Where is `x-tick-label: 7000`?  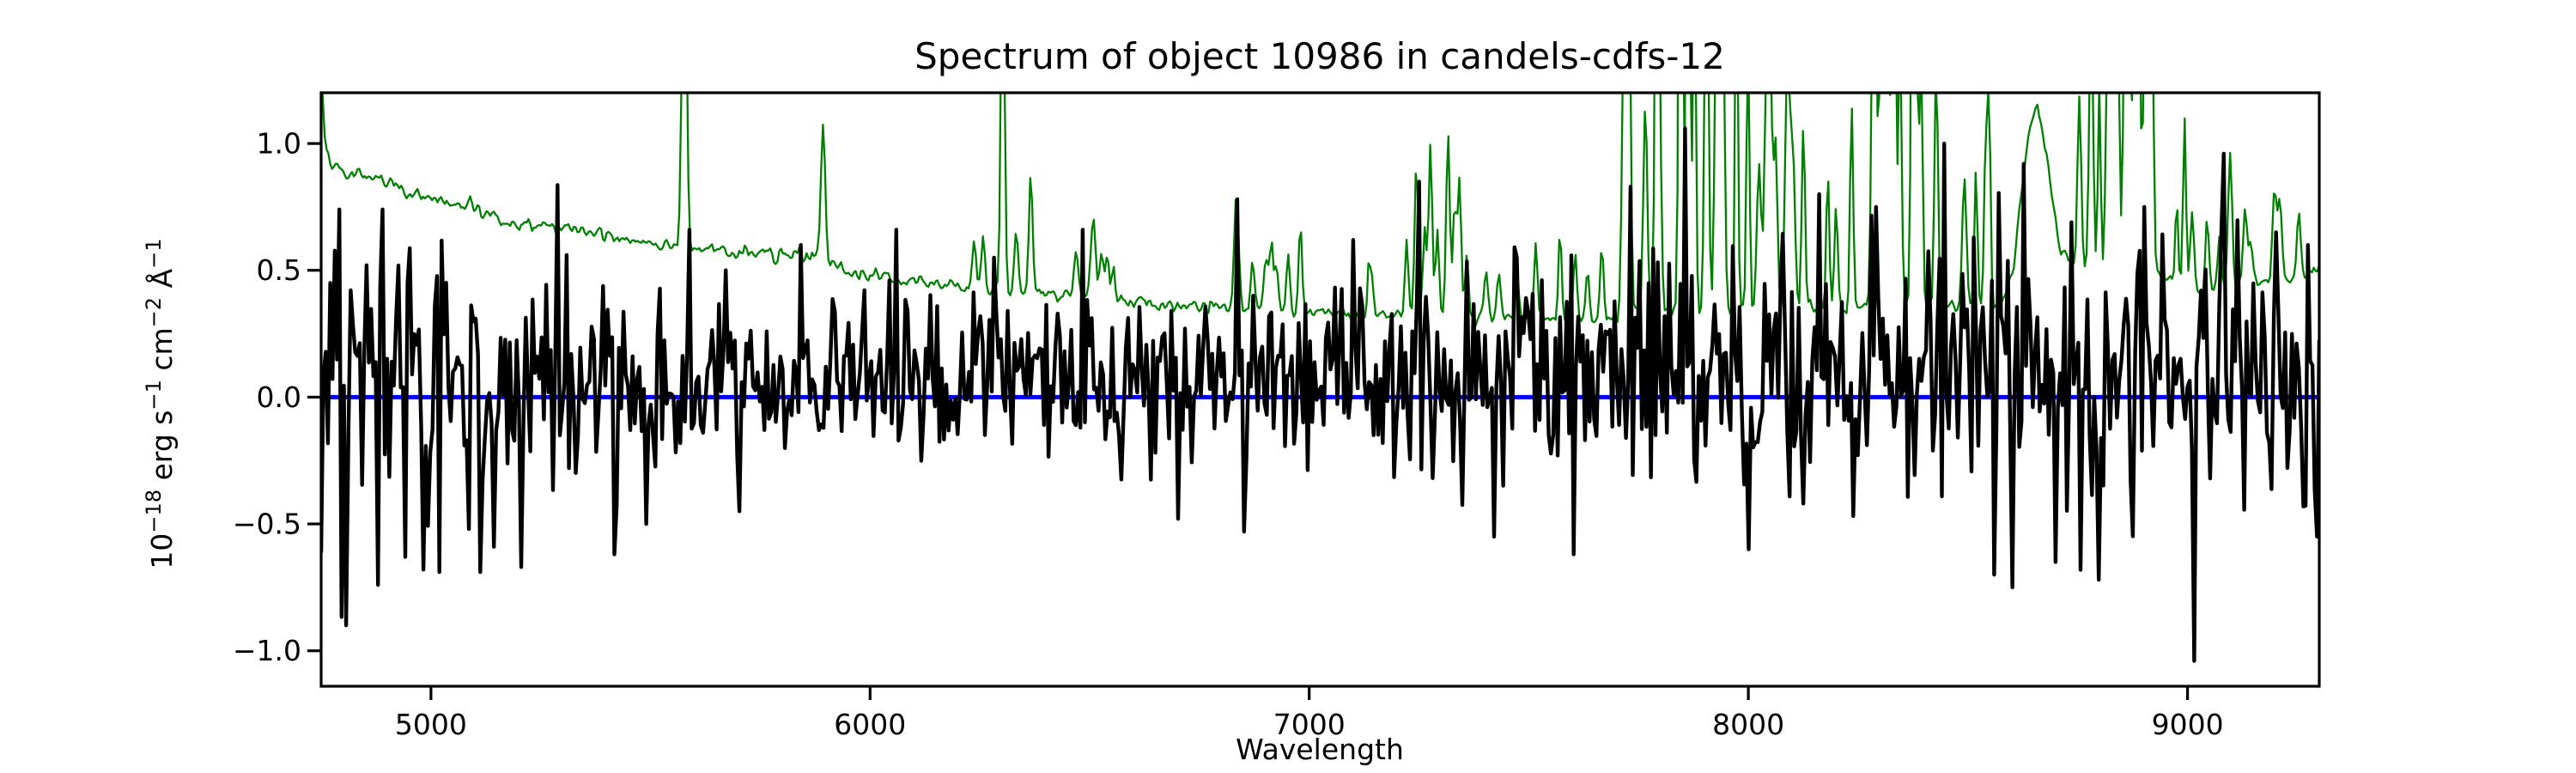 x-tick-label: 7000 is located at coordinates (1309, 724).